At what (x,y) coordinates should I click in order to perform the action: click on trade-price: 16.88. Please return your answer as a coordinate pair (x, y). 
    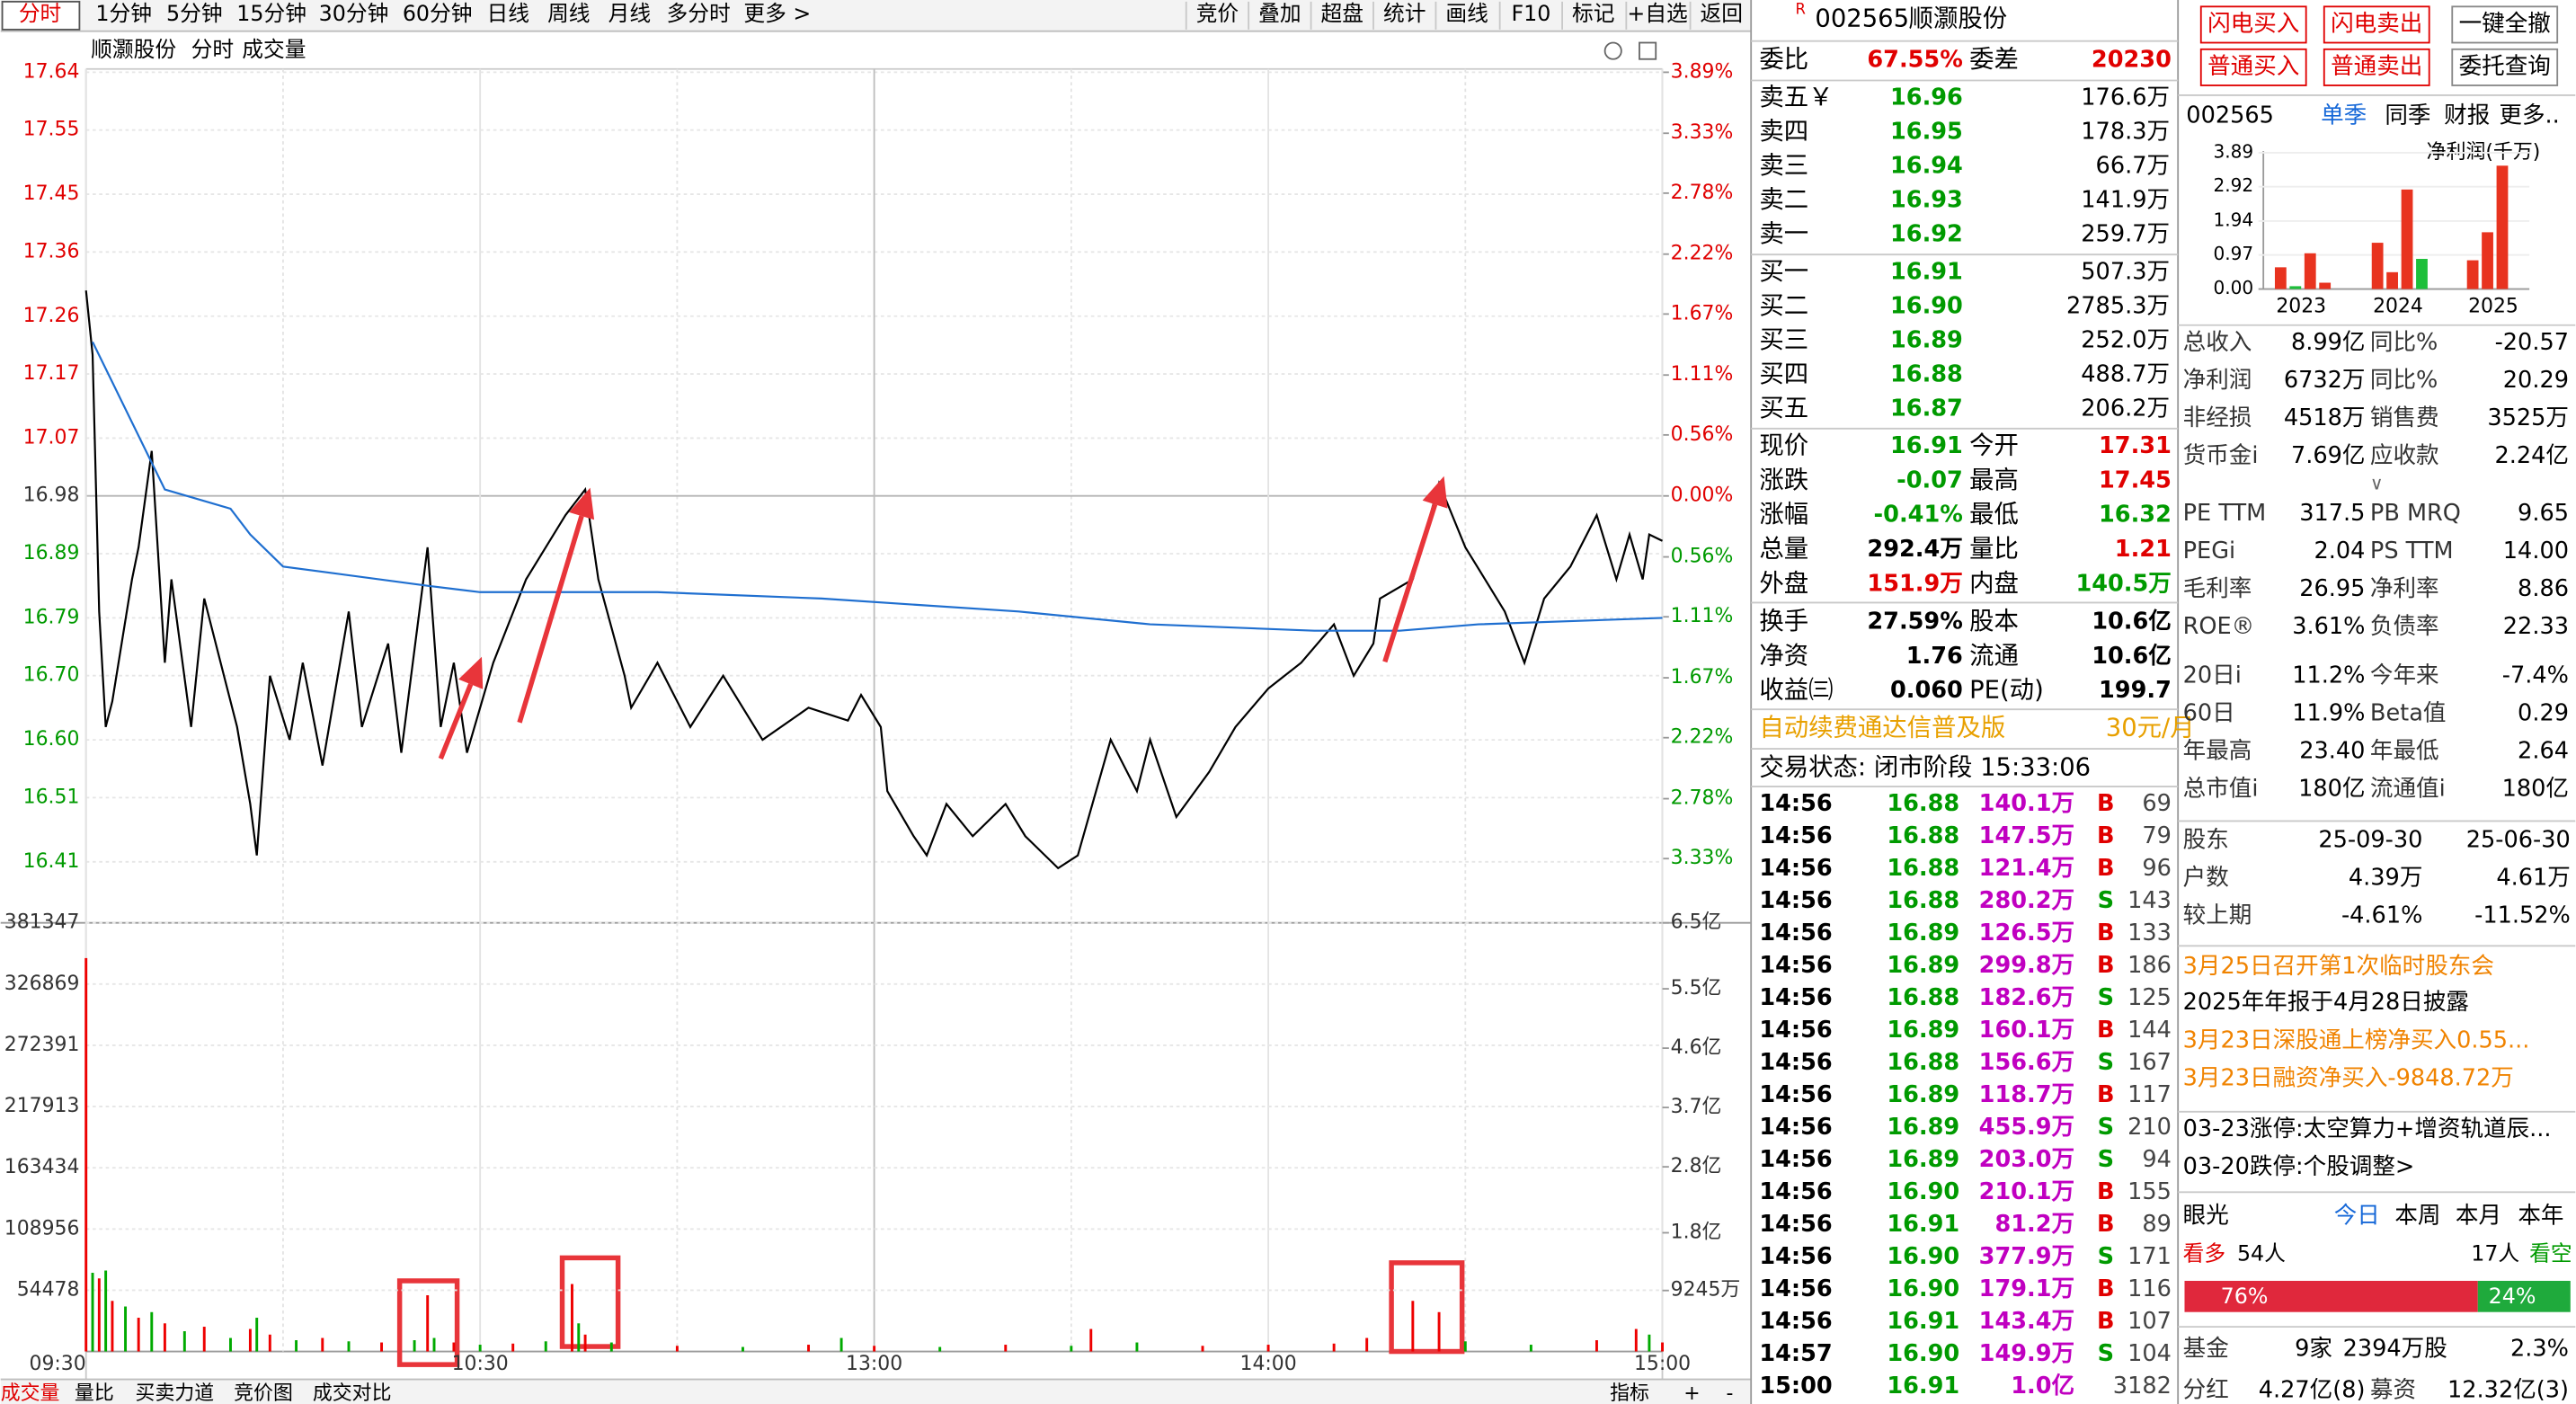
    Looking at the image, I should click on (1923, 900).